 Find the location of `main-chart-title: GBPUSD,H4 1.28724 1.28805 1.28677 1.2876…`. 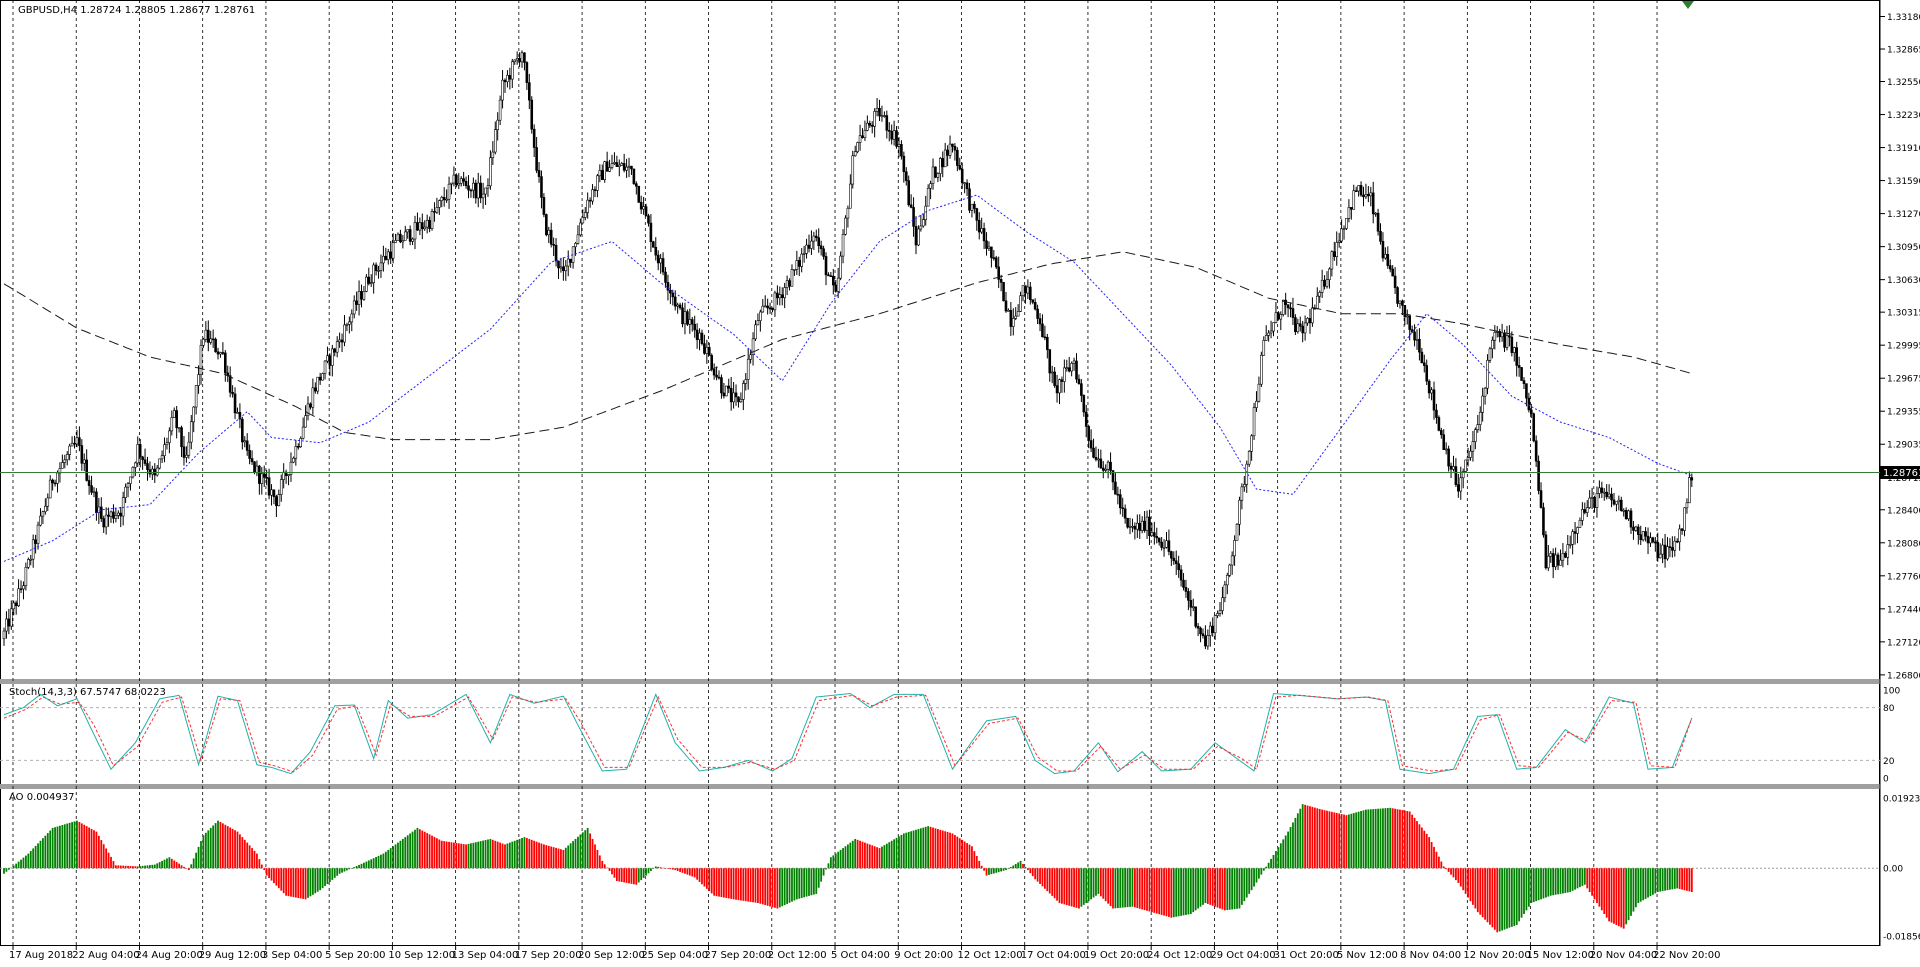

main-chart-title: GBPUSD,H4 1.28724 1.28805 1.28677 1.2876… is located at coordinates (136, 10).